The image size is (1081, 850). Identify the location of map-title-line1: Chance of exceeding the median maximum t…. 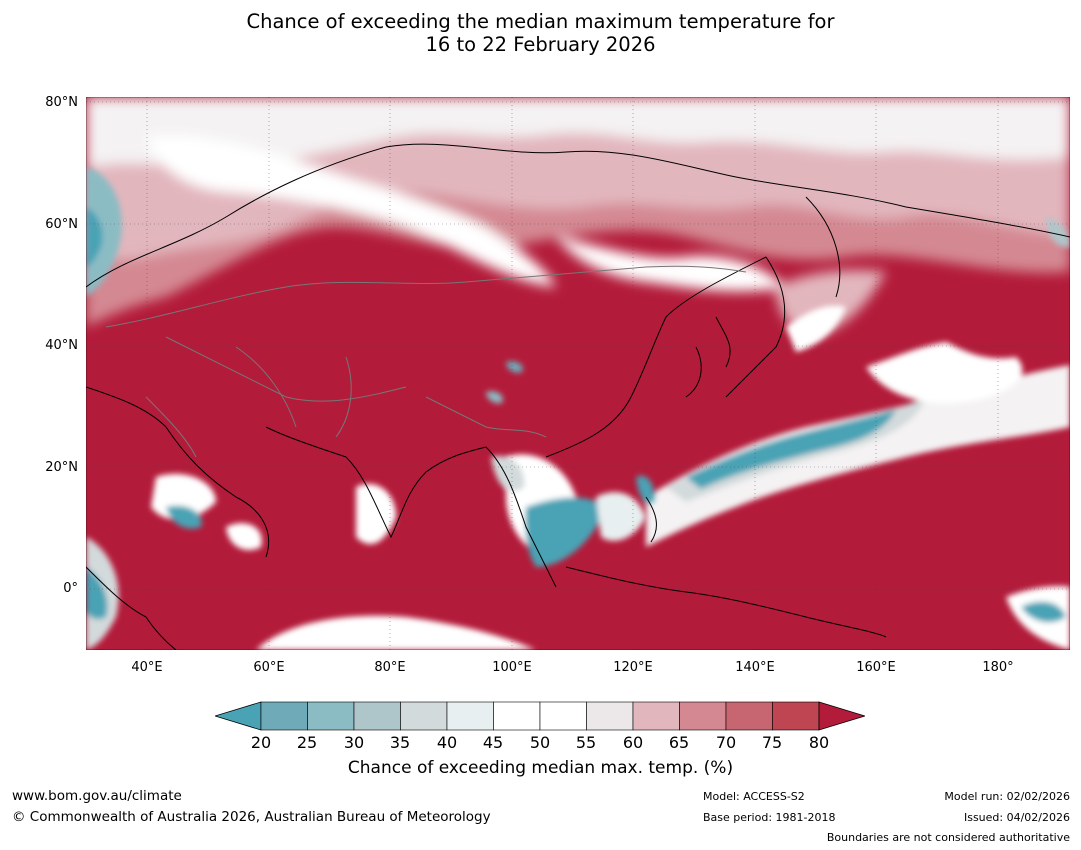
(540, 21).